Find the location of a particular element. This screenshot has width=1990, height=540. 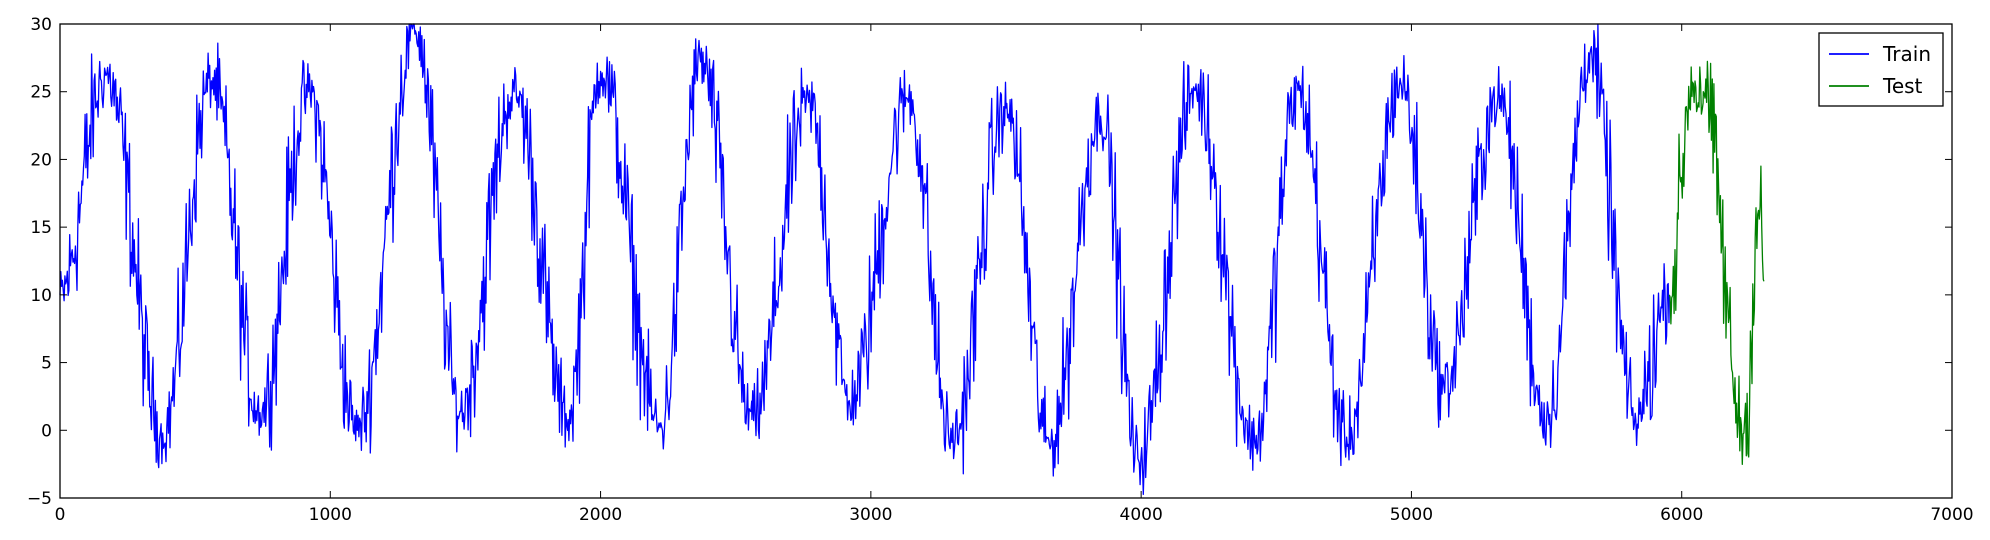

legend-box is located at coordinates (1881, 69).